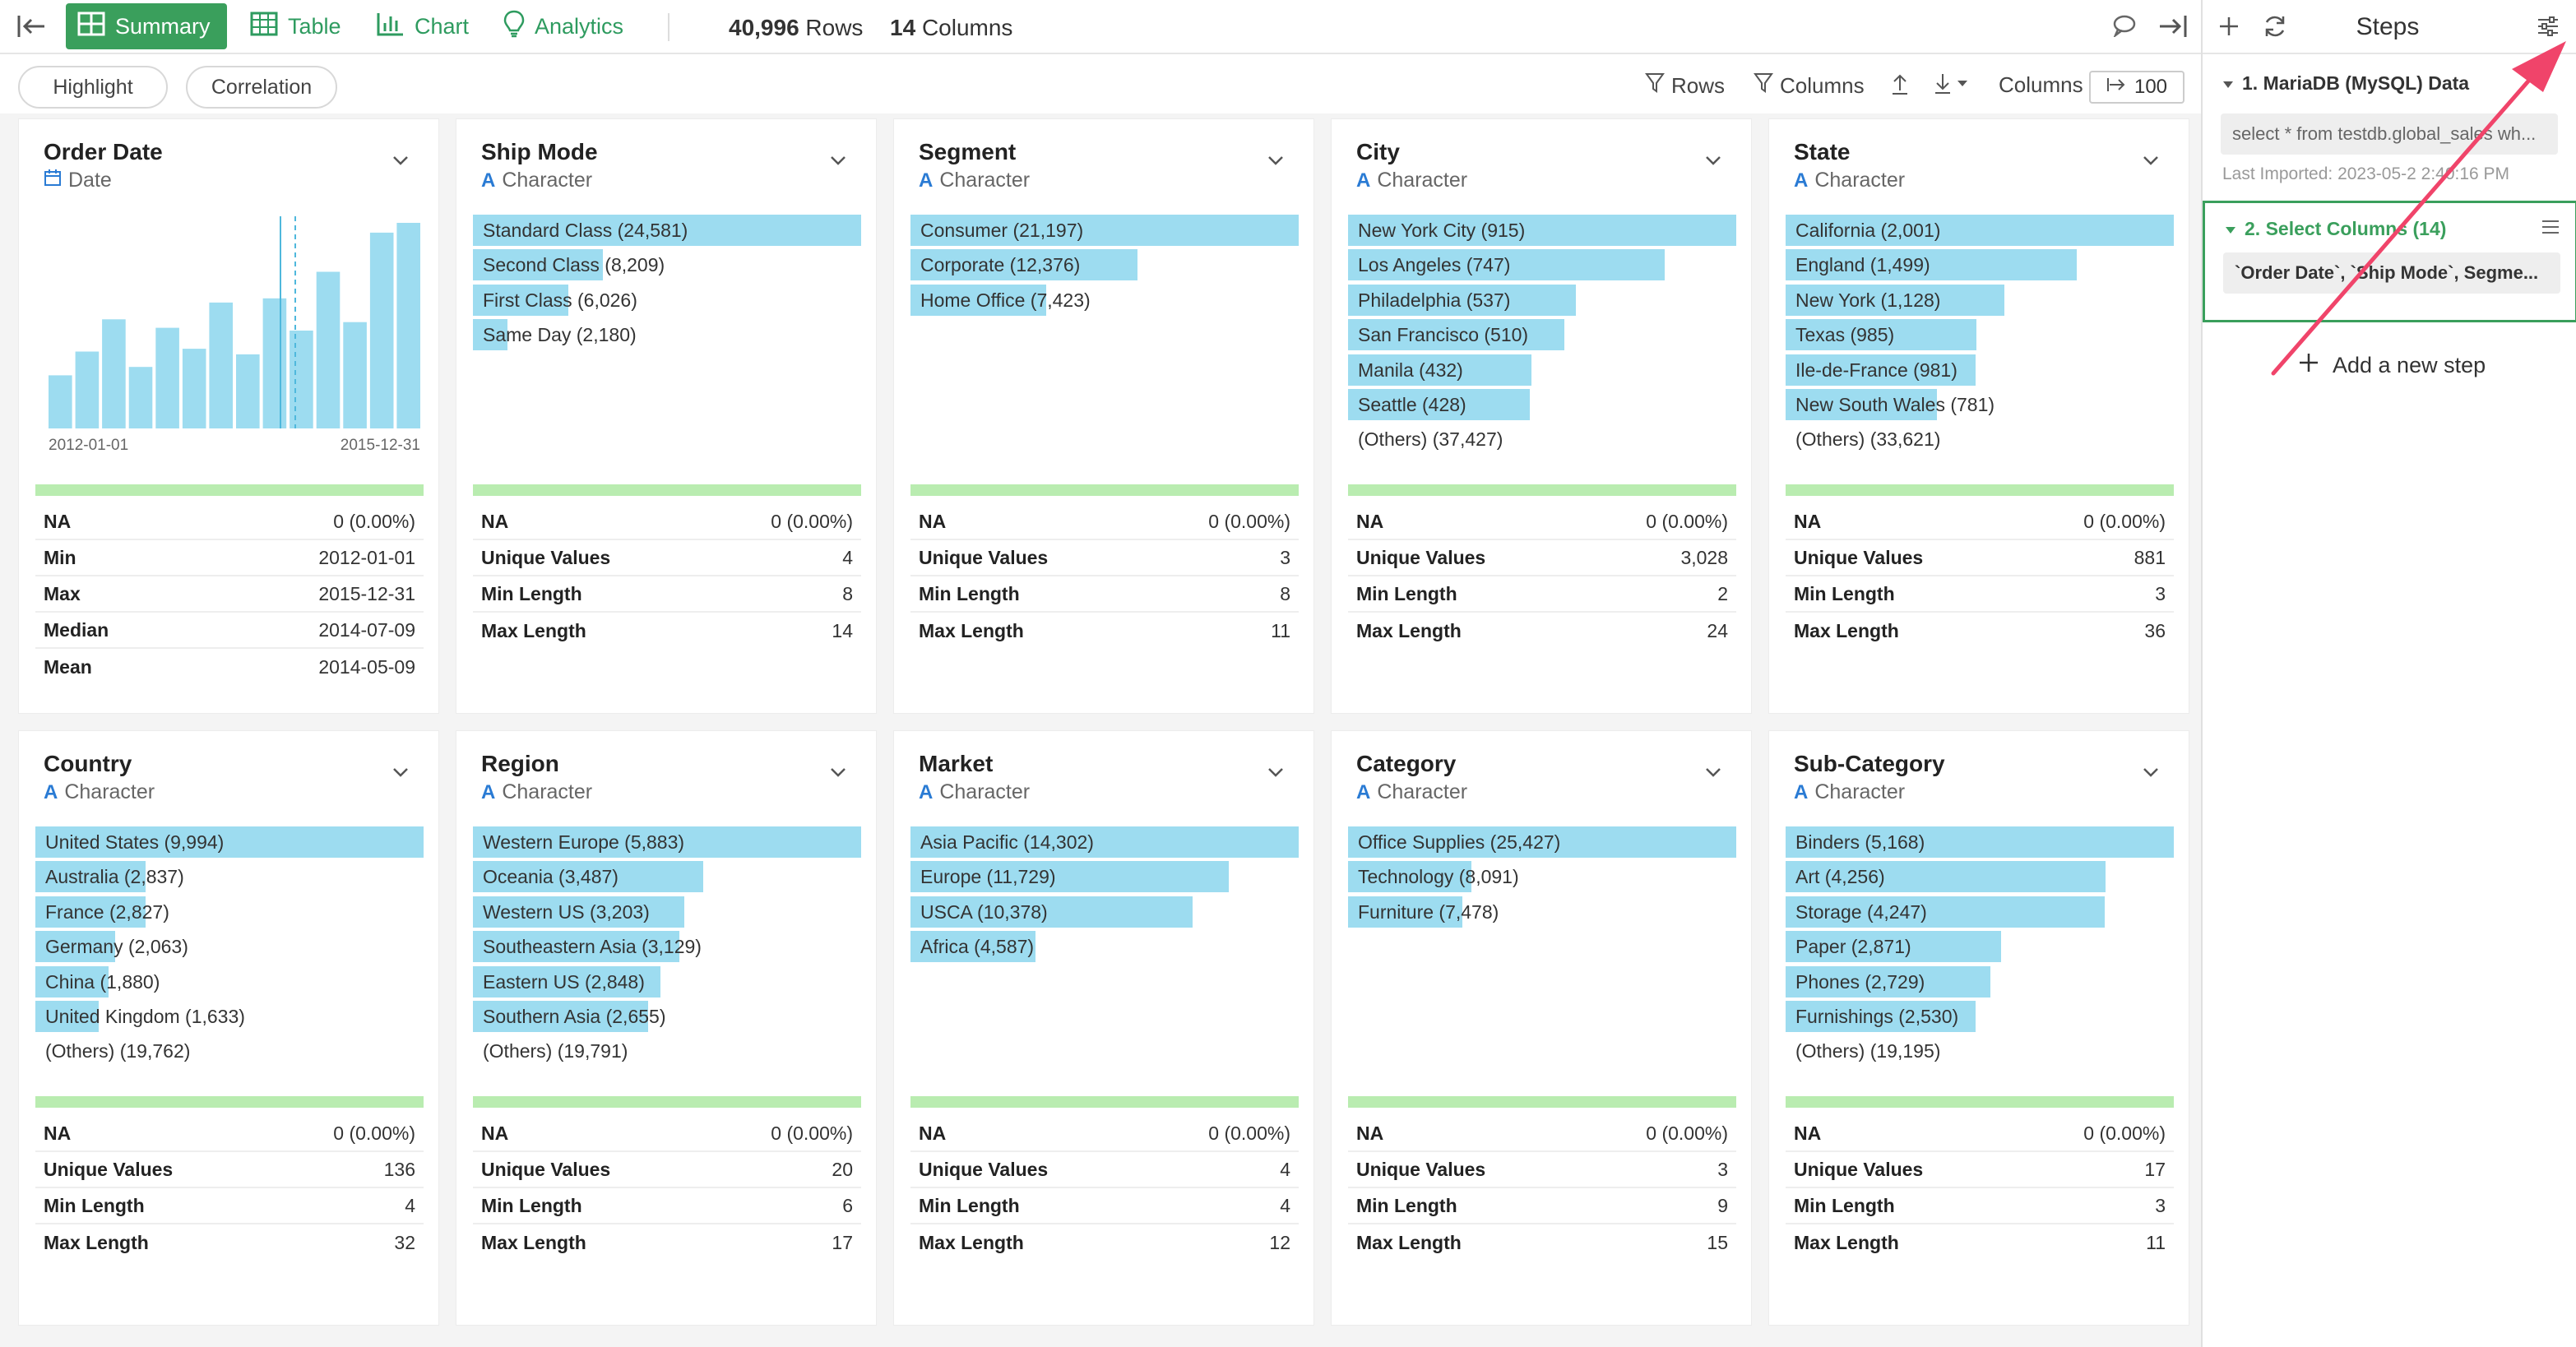  What do you see at coordinates (1542, 843) in the screenshot?
I see `value-frequency-item: Office Supplies (25,427)` at bounding box center [1542, 843].